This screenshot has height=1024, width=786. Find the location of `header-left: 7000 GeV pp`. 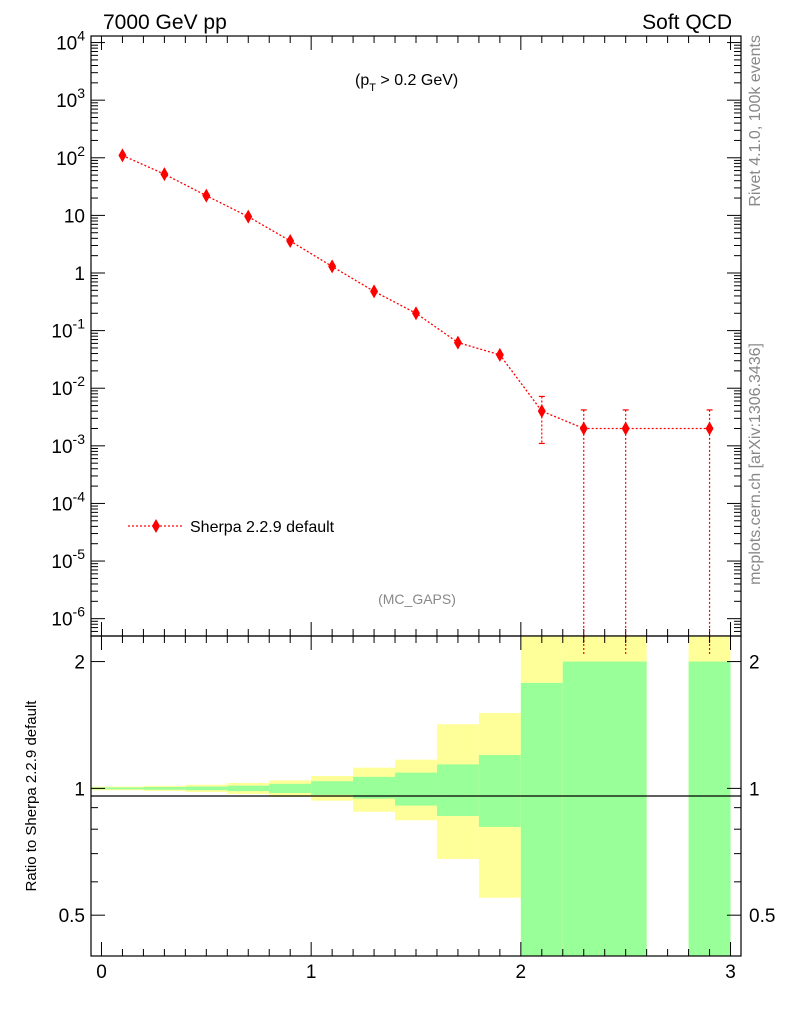

header-left: 7000 GeV pp is located at coordinates (165, 22).